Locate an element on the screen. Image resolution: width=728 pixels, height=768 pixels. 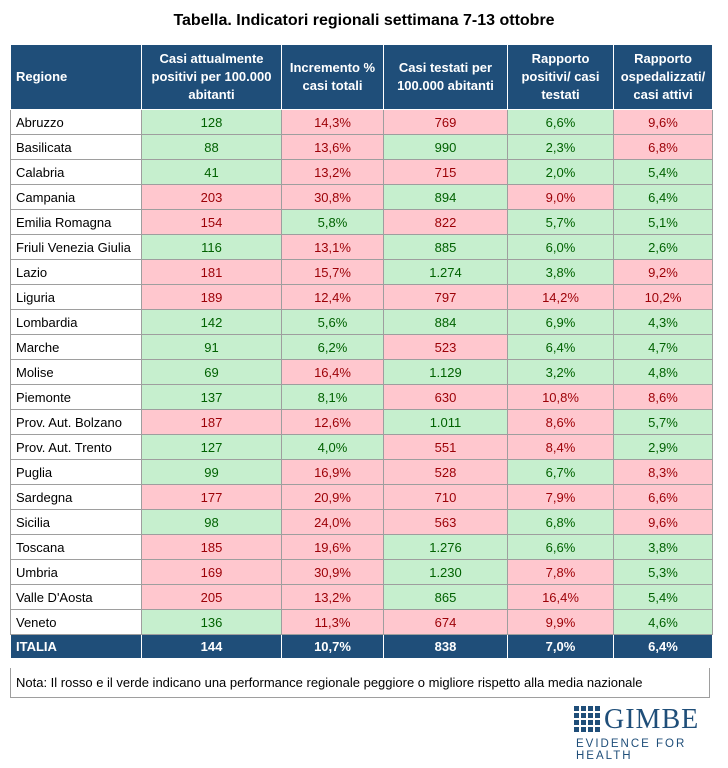
indicator-cell: 136 is located at coordinates (211, 622).